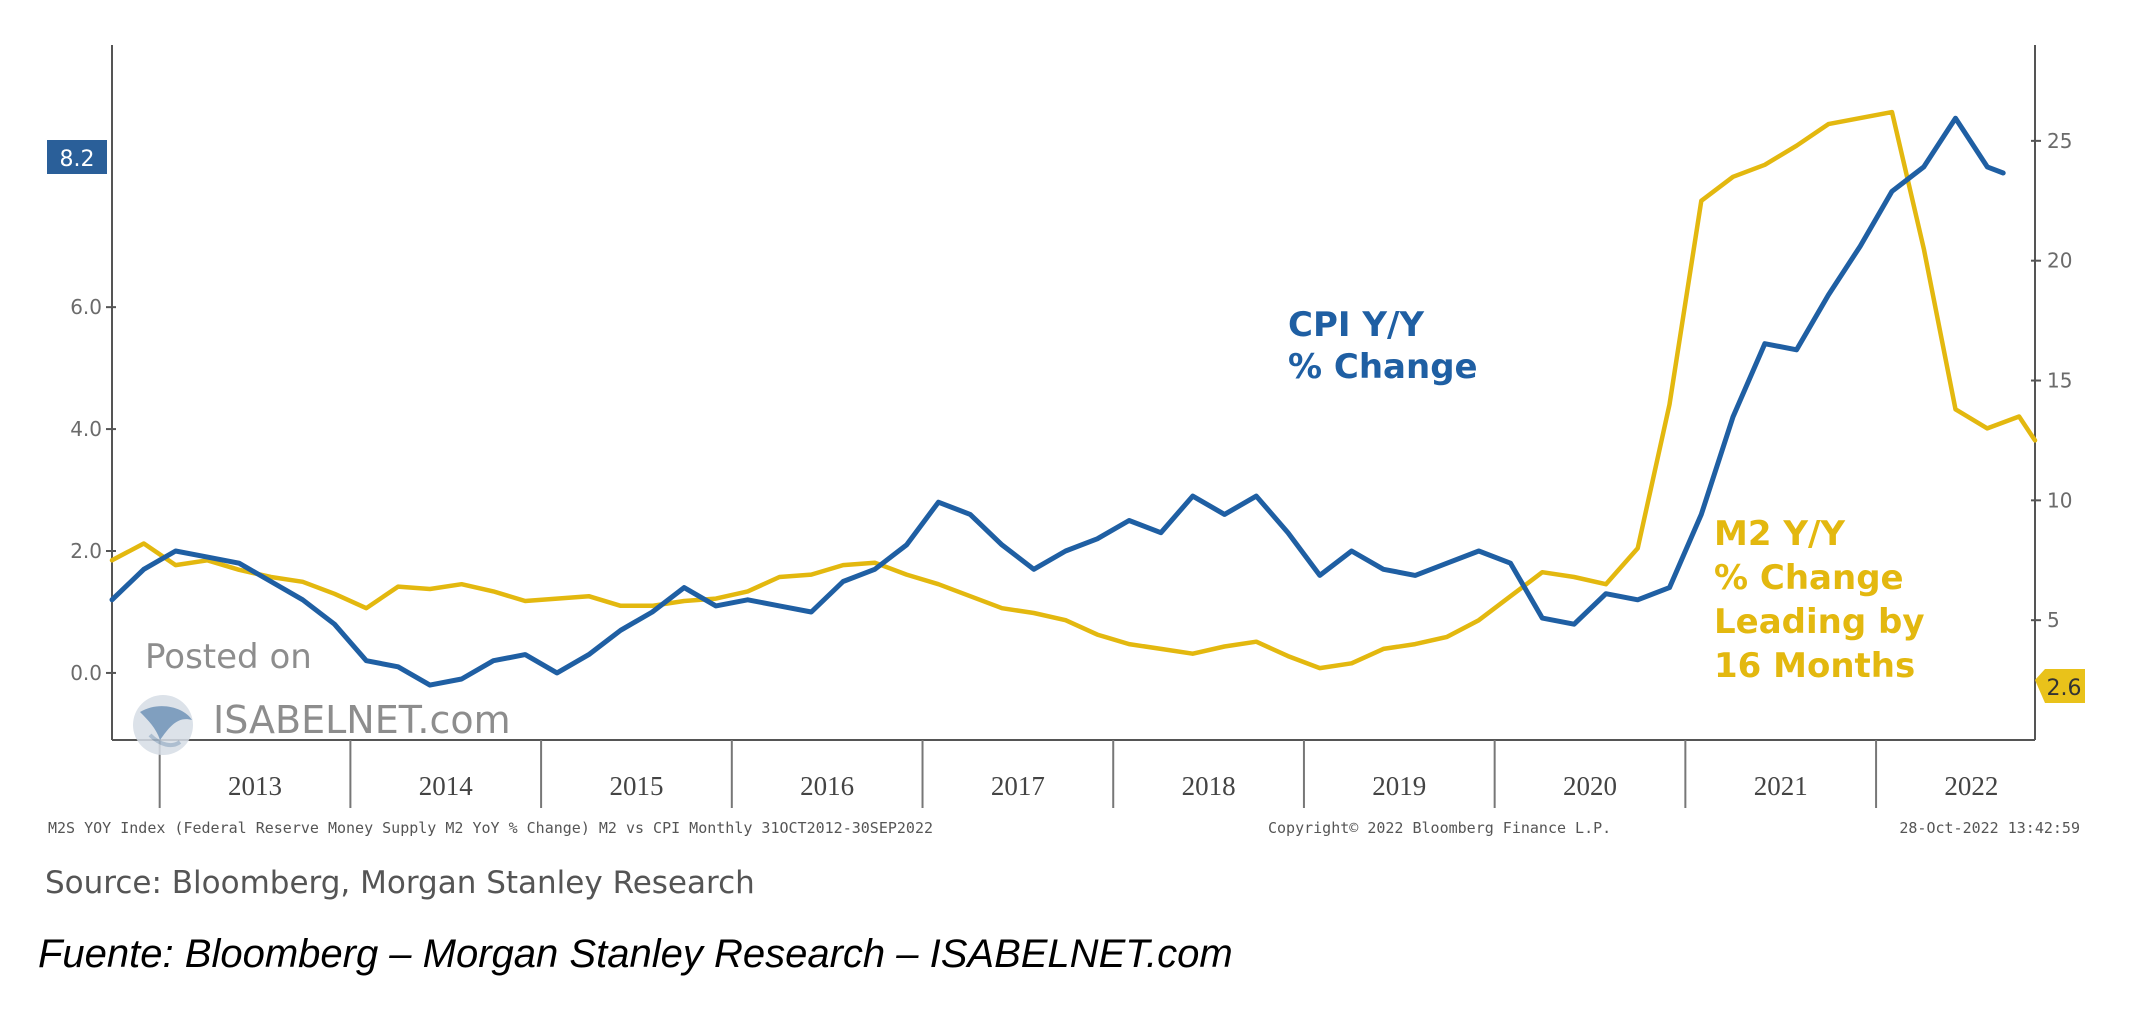  What do you see at coordinates (1590, 786) in the screenshot?
I see `year-label: 2020` at bounding box center [1590, 786].